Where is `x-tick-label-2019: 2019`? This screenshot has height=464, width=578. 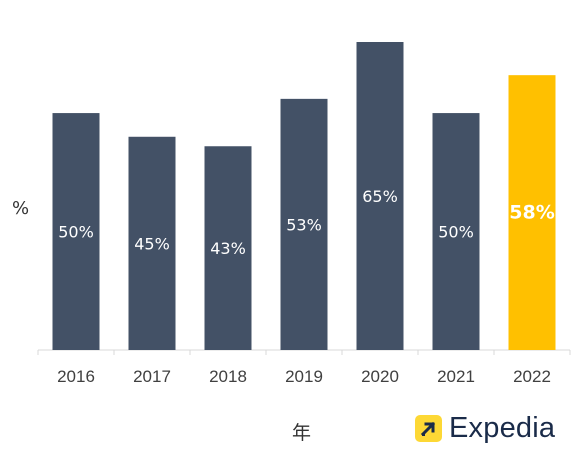
x-tick-label-2019: 2019 is located at coordinates (304, 376).